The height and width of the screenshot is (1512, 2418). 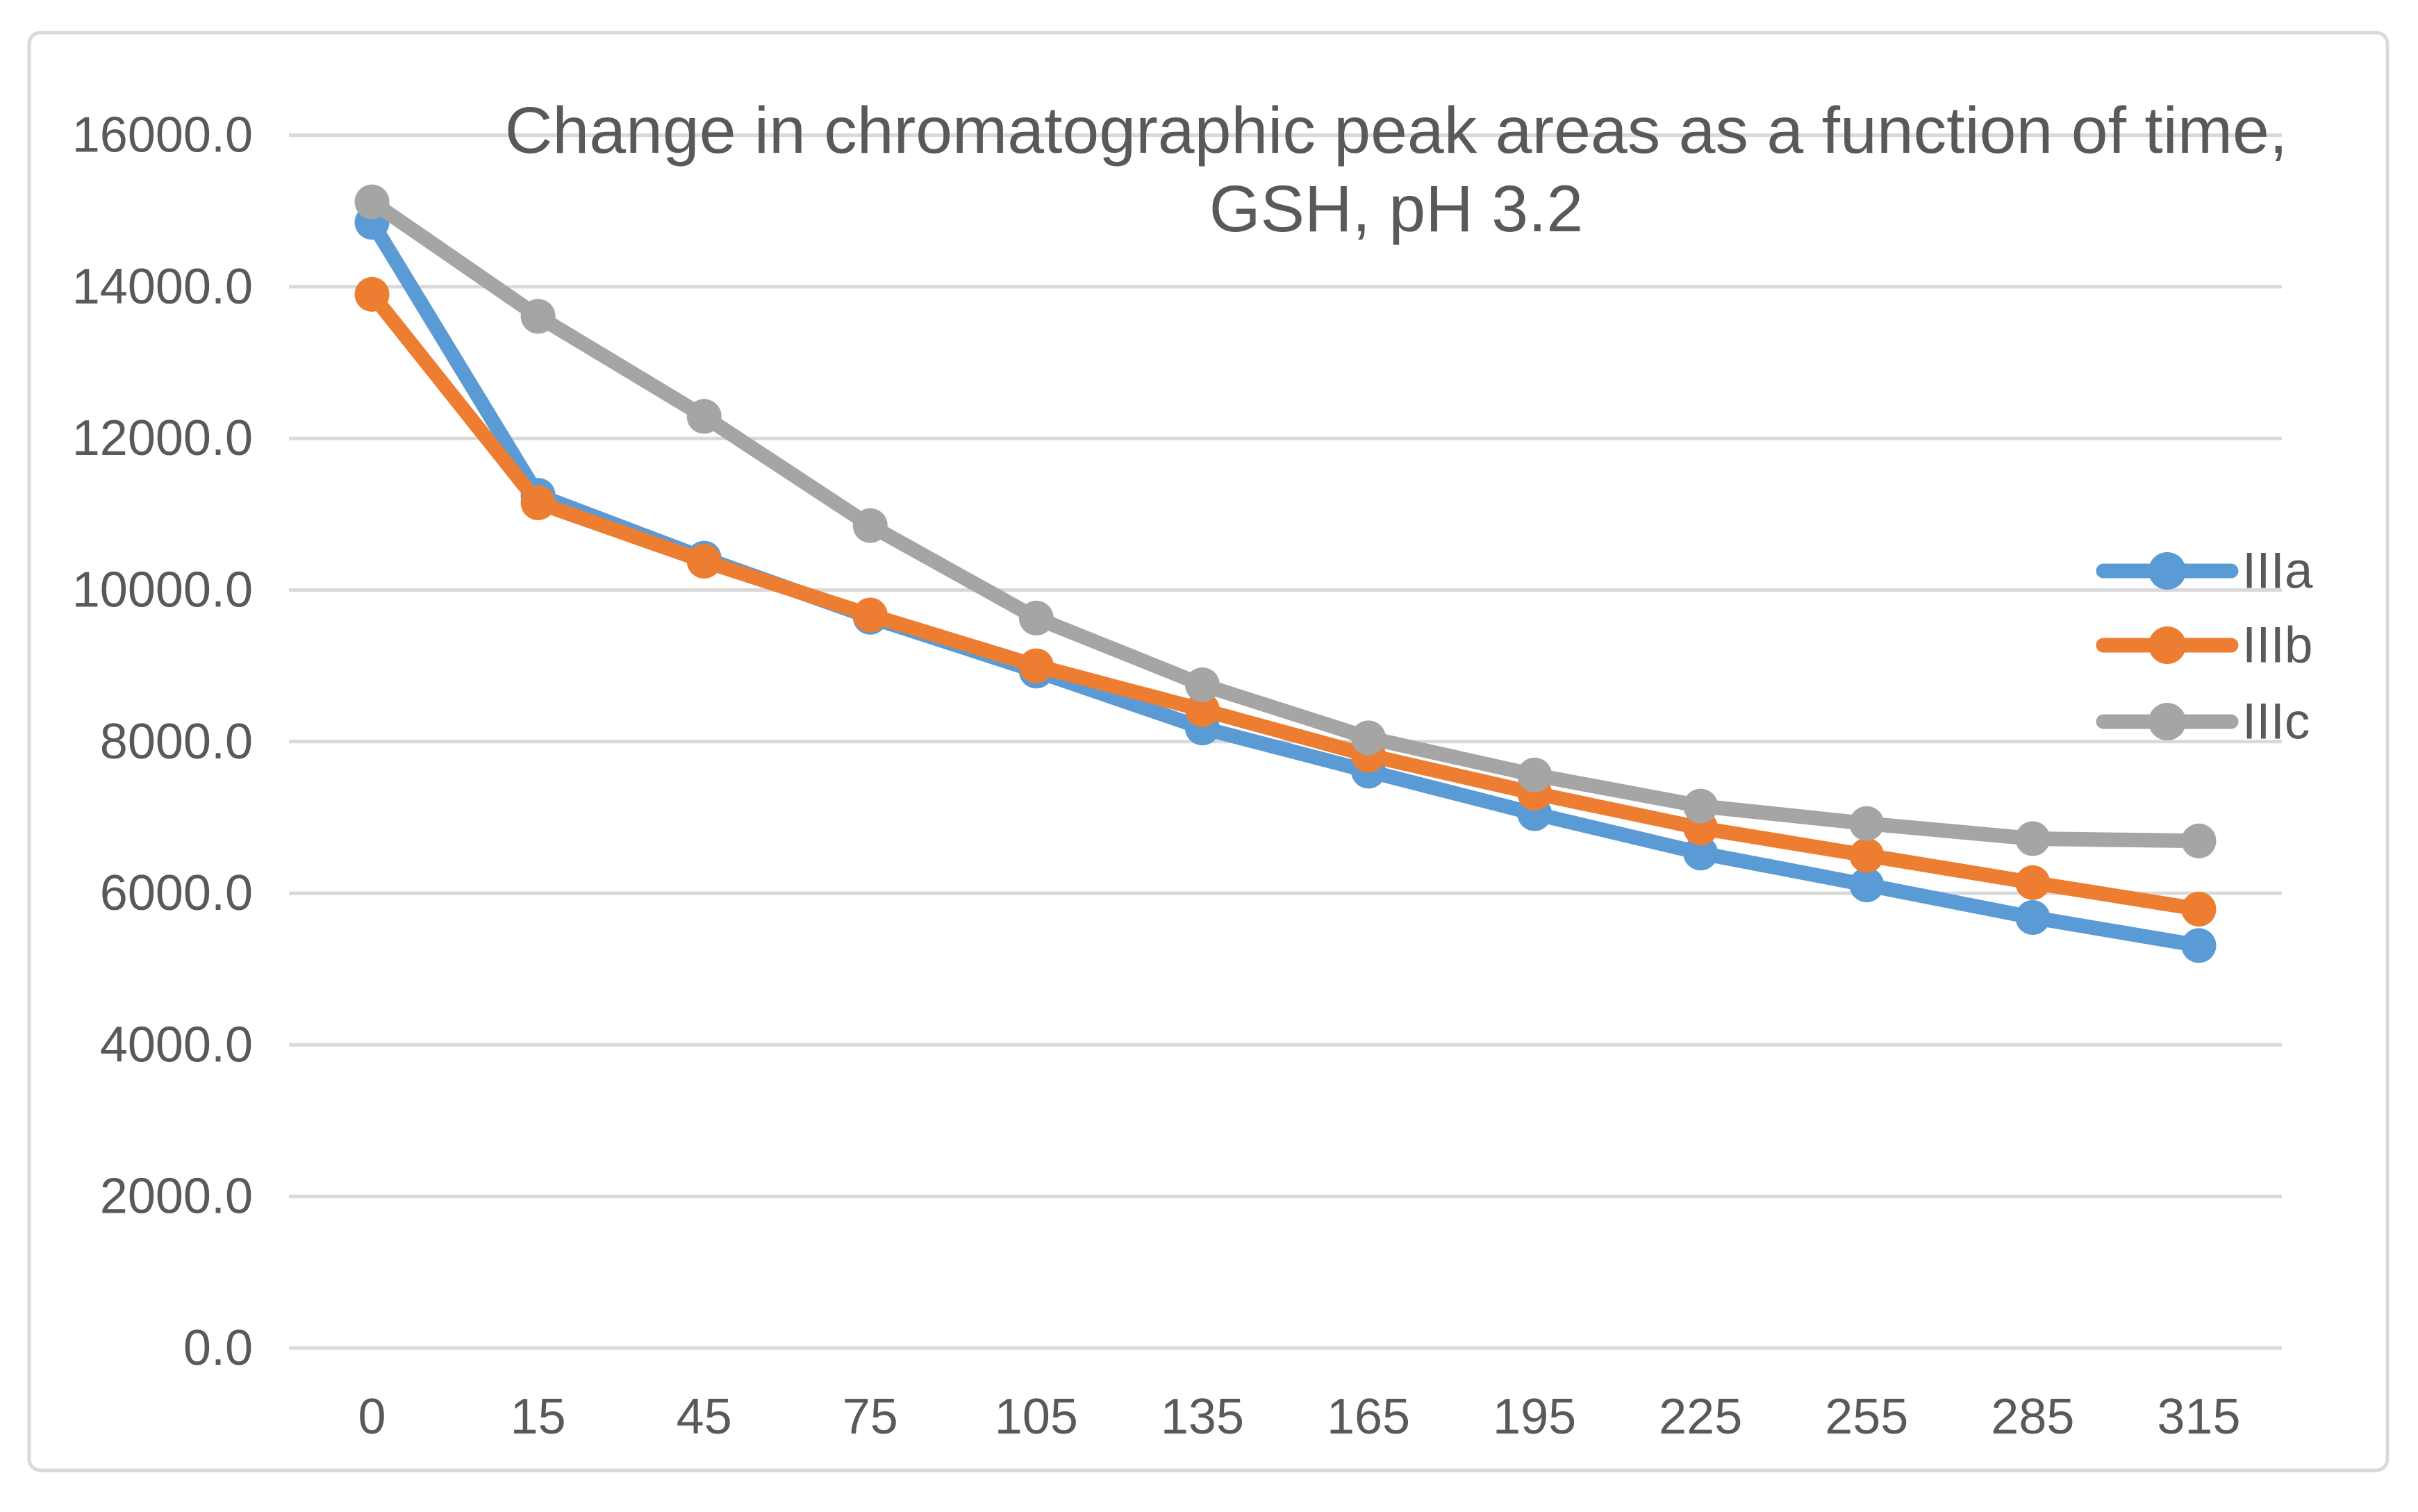 I want to click on x-tick-label: 75, so click(x=870, y=1417).